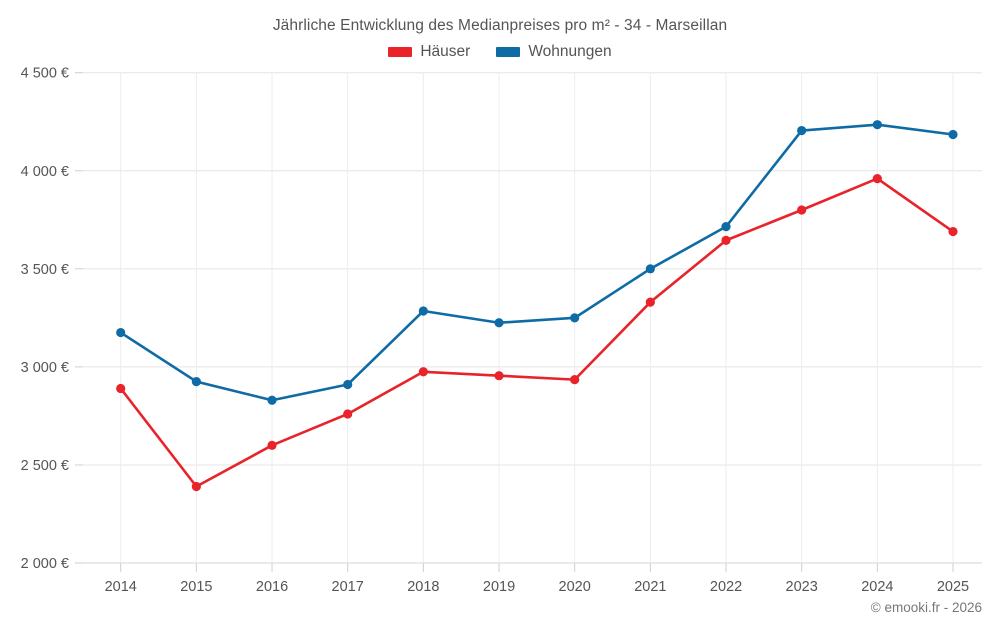 The height and width of the screenshot is (625, 1000). What do you see at coordinates (45, 466) in the screenshot?
I see `y-axis-tick-label: 2 500 €` at bounding box center [45, 466].